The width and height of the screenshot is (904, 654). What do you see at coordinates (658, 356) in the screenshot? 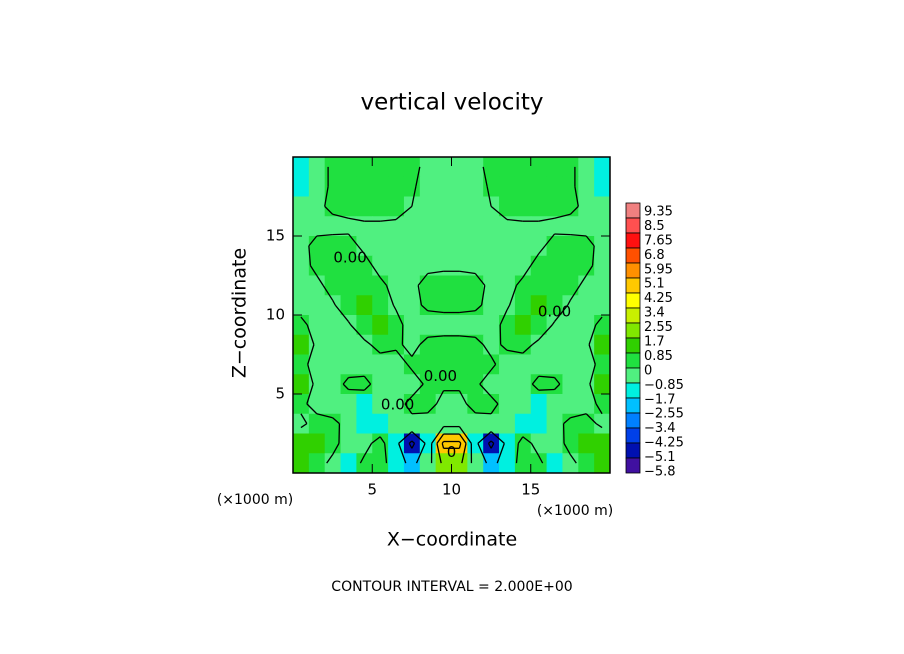
I see `colorbar-label: 0.85` at bounding box center [658, 356].